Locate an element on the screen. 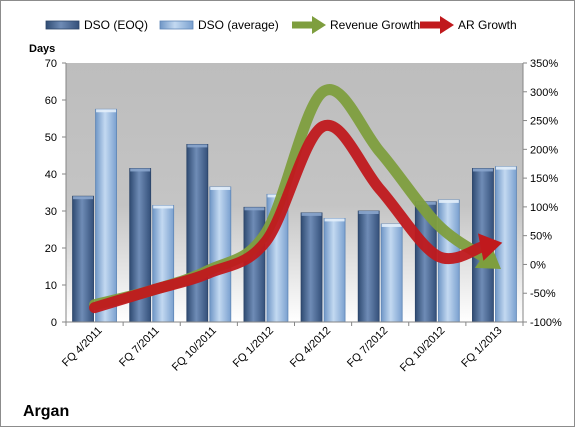 The image size is (575, 427). y2-tick-label: -50% is located at coordinates (543, 294).